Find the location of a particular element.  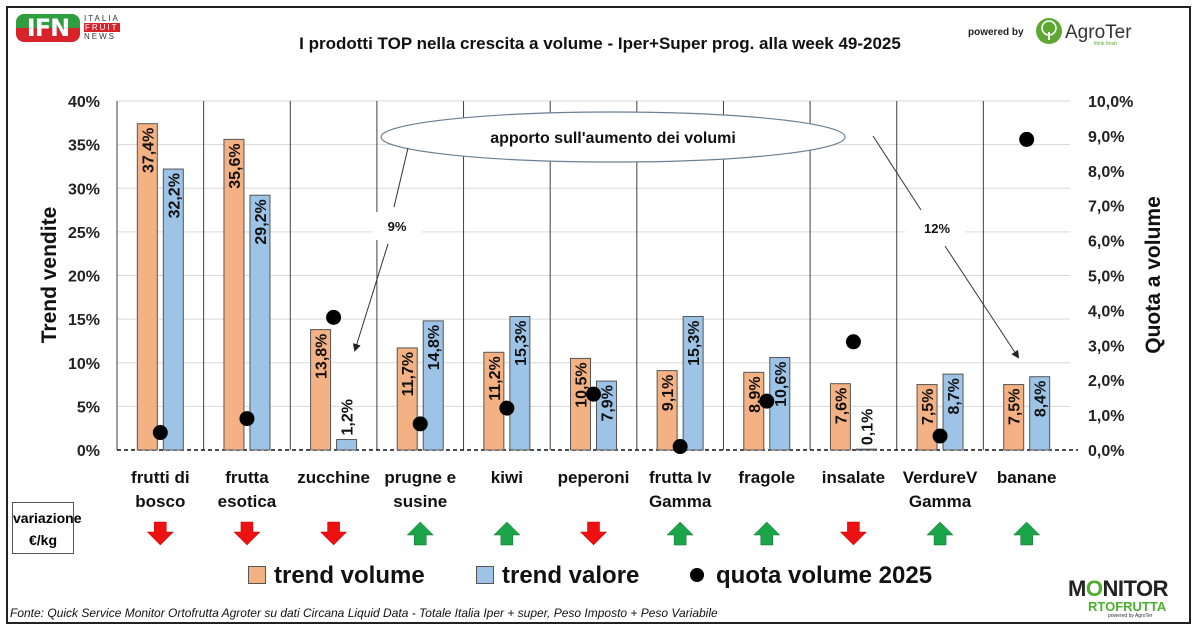

y2-tick-label: 8,0% is located at coordinates (1106, 172).